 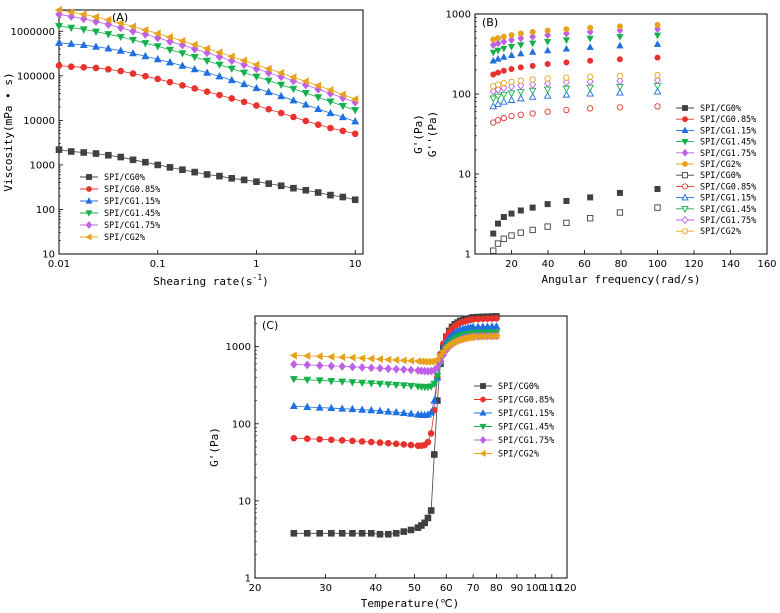 What do you see at coordinates (410, 603) in the screenshot?
I see `panel-c-xlabel: Temperature(℃)` at bounding box center [410, 603].